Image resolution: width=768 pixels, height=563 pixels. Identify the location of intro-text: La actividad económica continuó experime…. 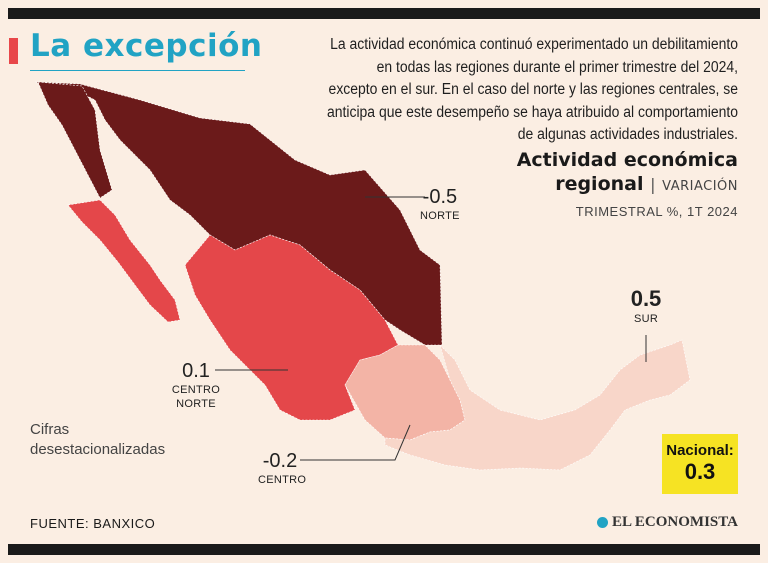
(532, 89).